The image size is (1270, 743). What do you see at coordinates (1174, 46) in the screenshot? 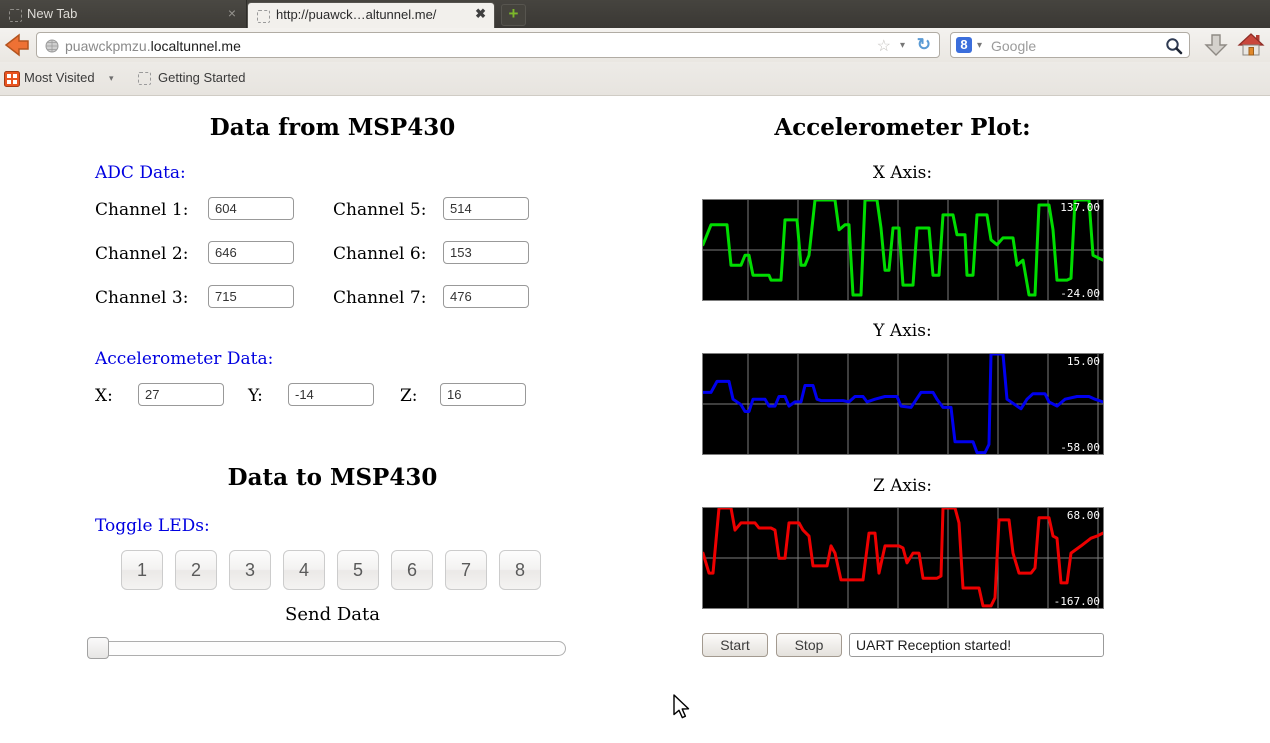
I see `search-icon` at bounding box center [1174, 46].